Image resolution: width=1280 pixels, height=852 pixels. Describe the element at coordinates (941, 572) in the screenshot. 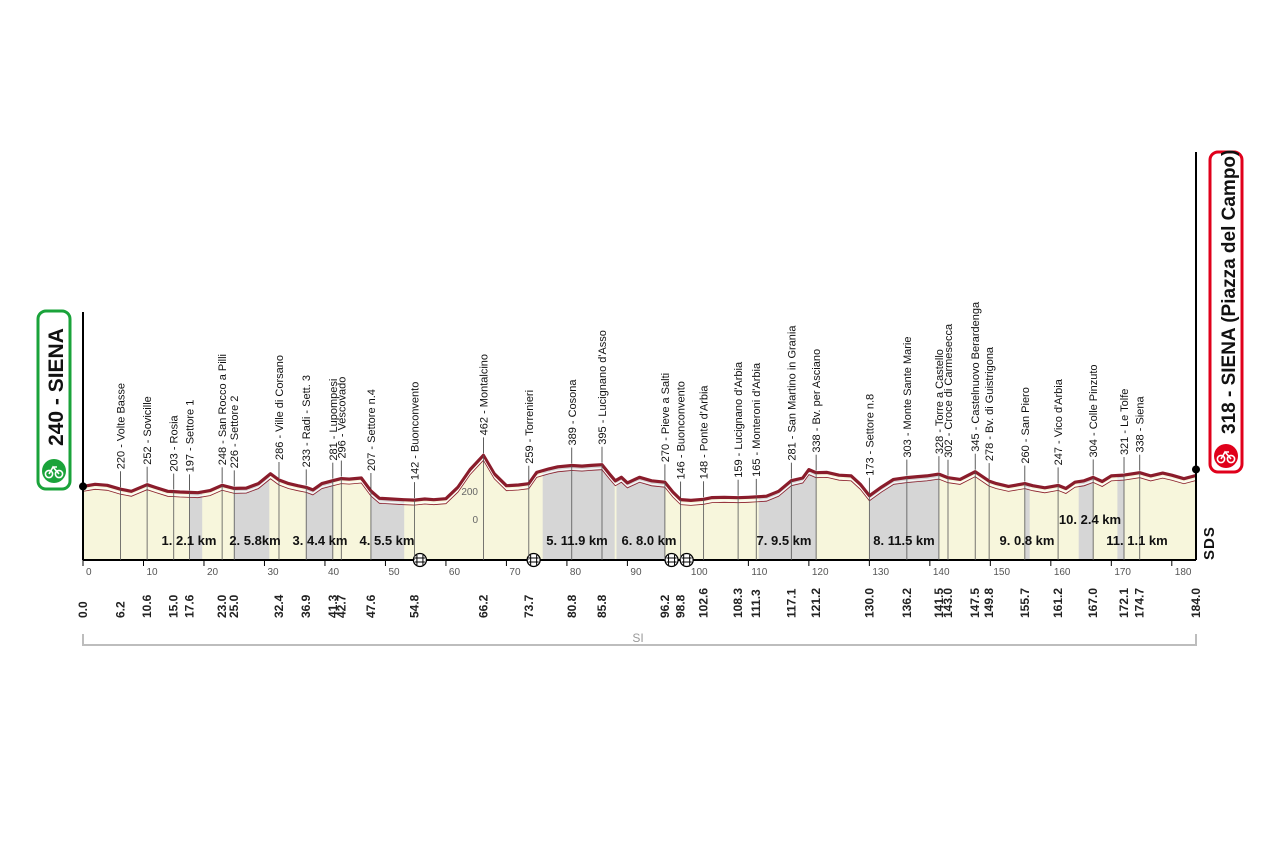

I see `x-tick-label: 140` at that location.